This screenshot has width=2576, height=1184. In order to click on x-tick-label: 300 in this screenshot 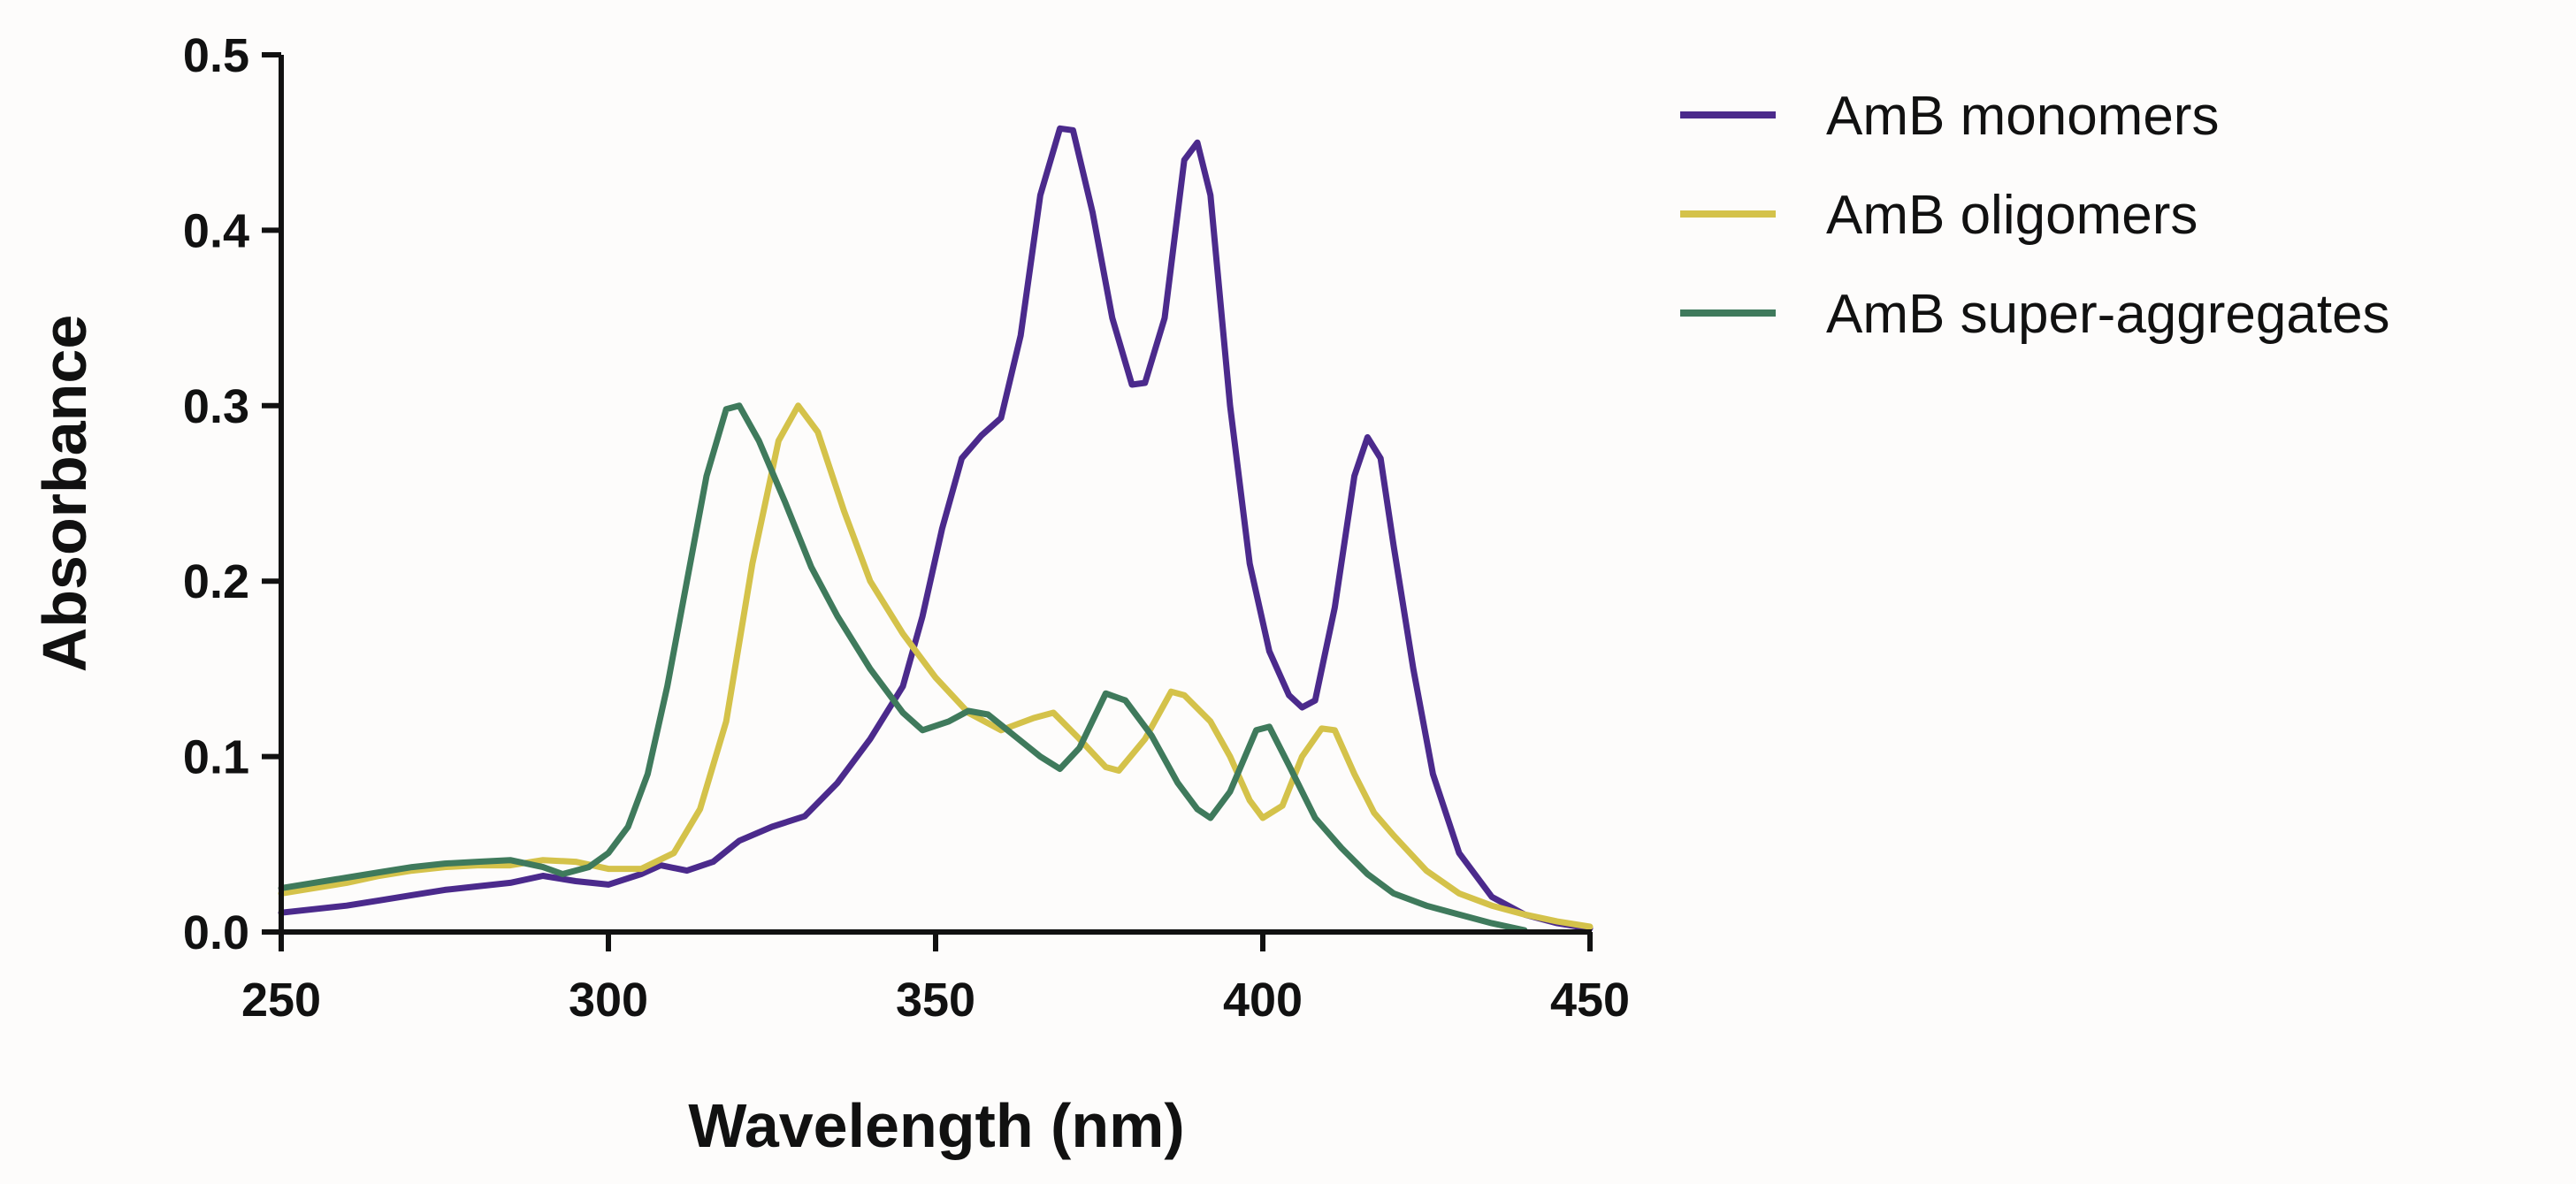, I will do `click(608, 1000)`.